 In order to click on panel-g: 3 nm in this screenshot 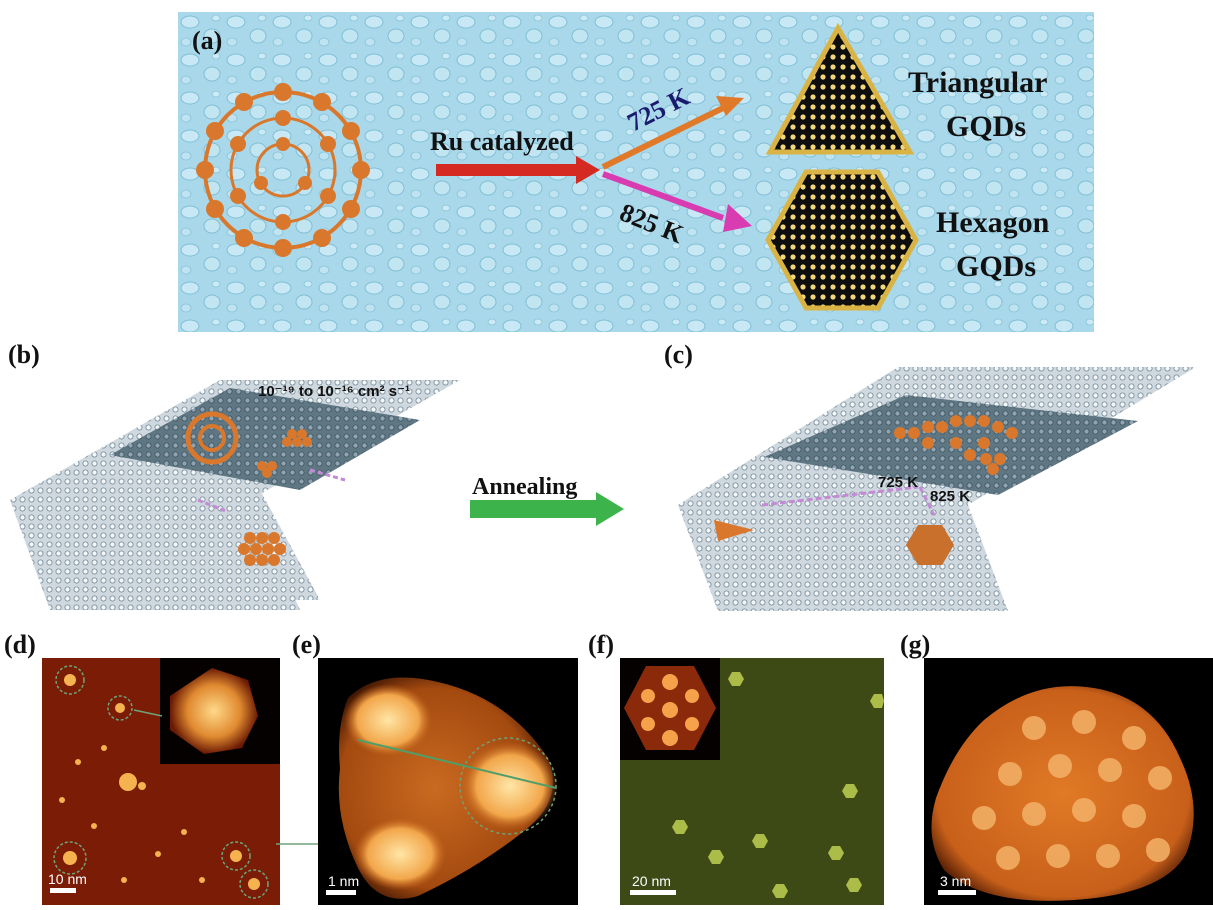, I will do `click(1068, 781)`.